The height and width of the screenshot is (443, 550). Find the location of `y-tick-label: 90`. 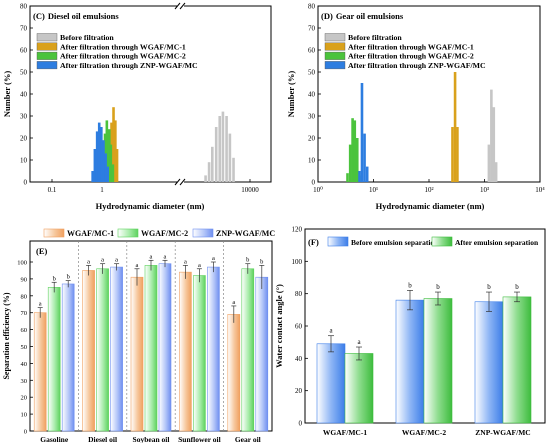

y-tick-label: 90 is located at coordinates (24, 279).